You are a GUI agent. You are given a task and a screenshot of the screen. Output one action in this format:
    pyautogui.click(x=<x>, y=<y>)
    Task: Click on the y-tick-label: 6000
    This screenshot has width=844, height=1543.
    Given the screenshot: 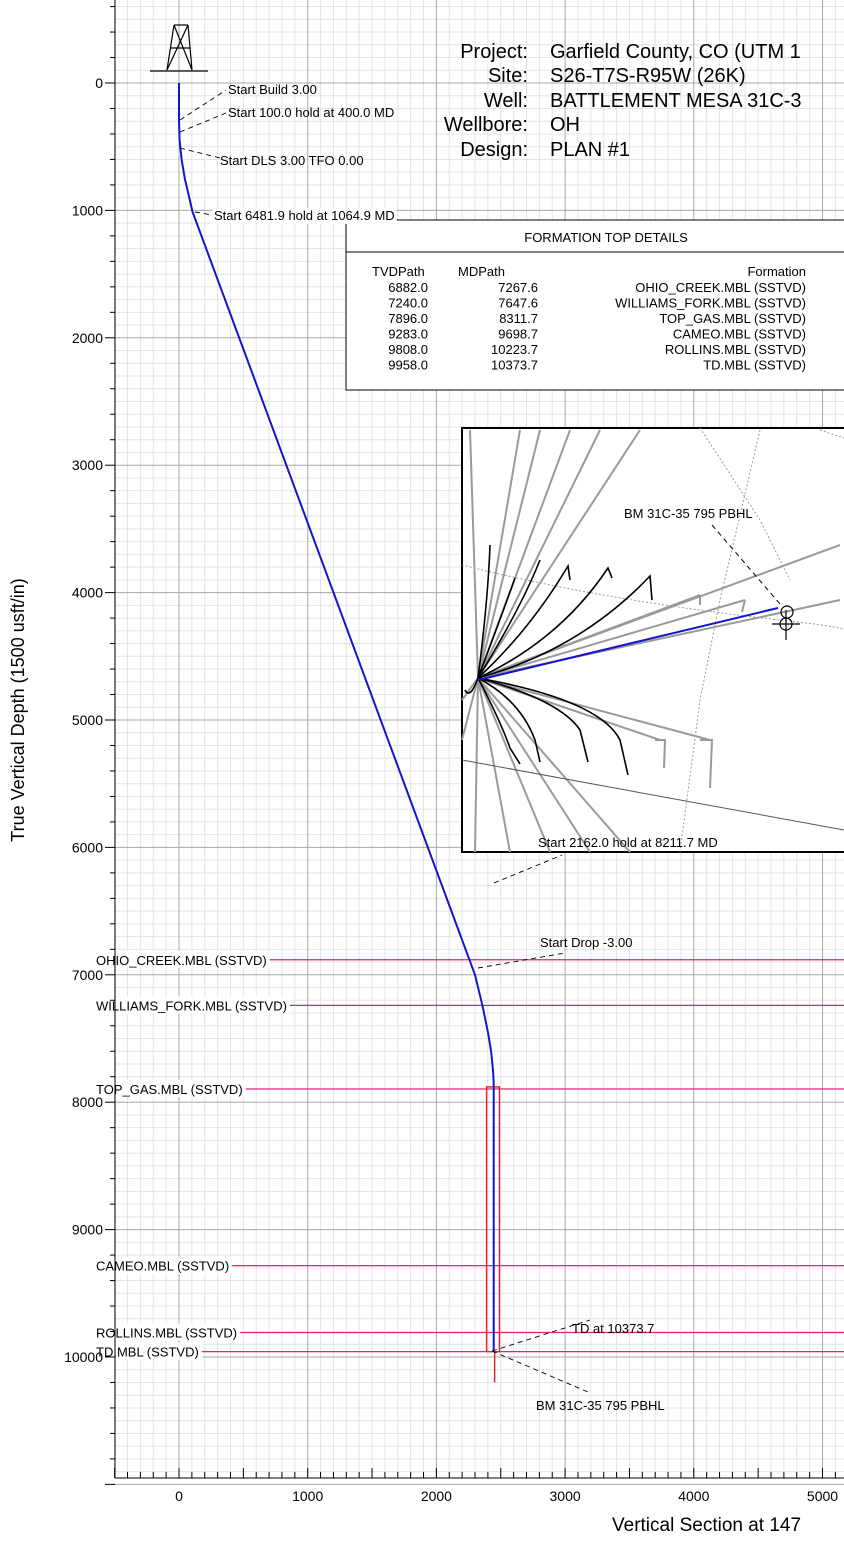 What is the action you would take?
    pyautogui.click(x=87, y=847)
    